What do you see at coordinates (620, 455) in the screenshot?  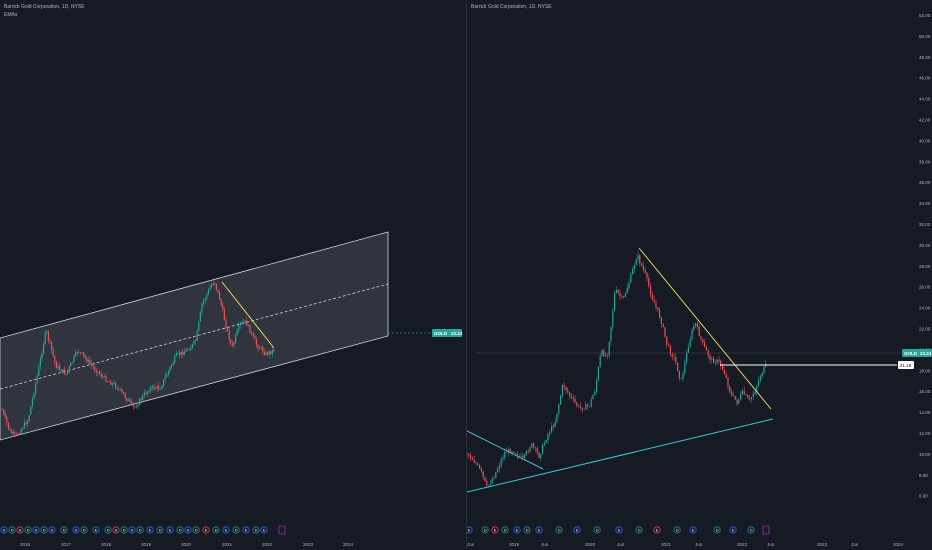 I see `right-cyan-support` at bounding box center [620, 455].